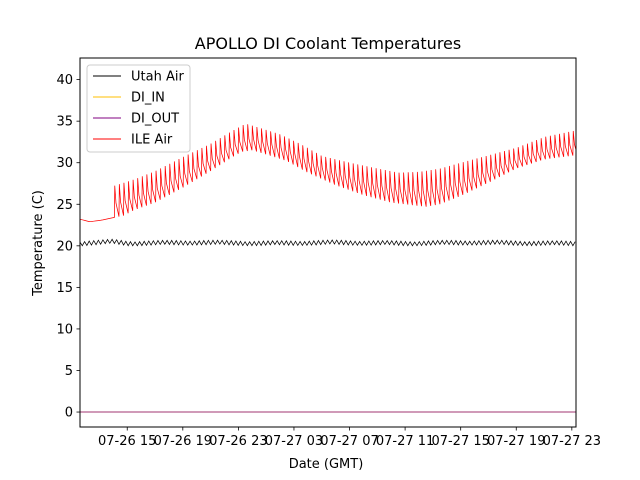 Image resolution: width=640 pixels, height=480 pixels. What do you see at coordinates (148, 98) in the screenshot?
I see `legend-label-di-in: DI_IN` at bounding box center [148, 98].